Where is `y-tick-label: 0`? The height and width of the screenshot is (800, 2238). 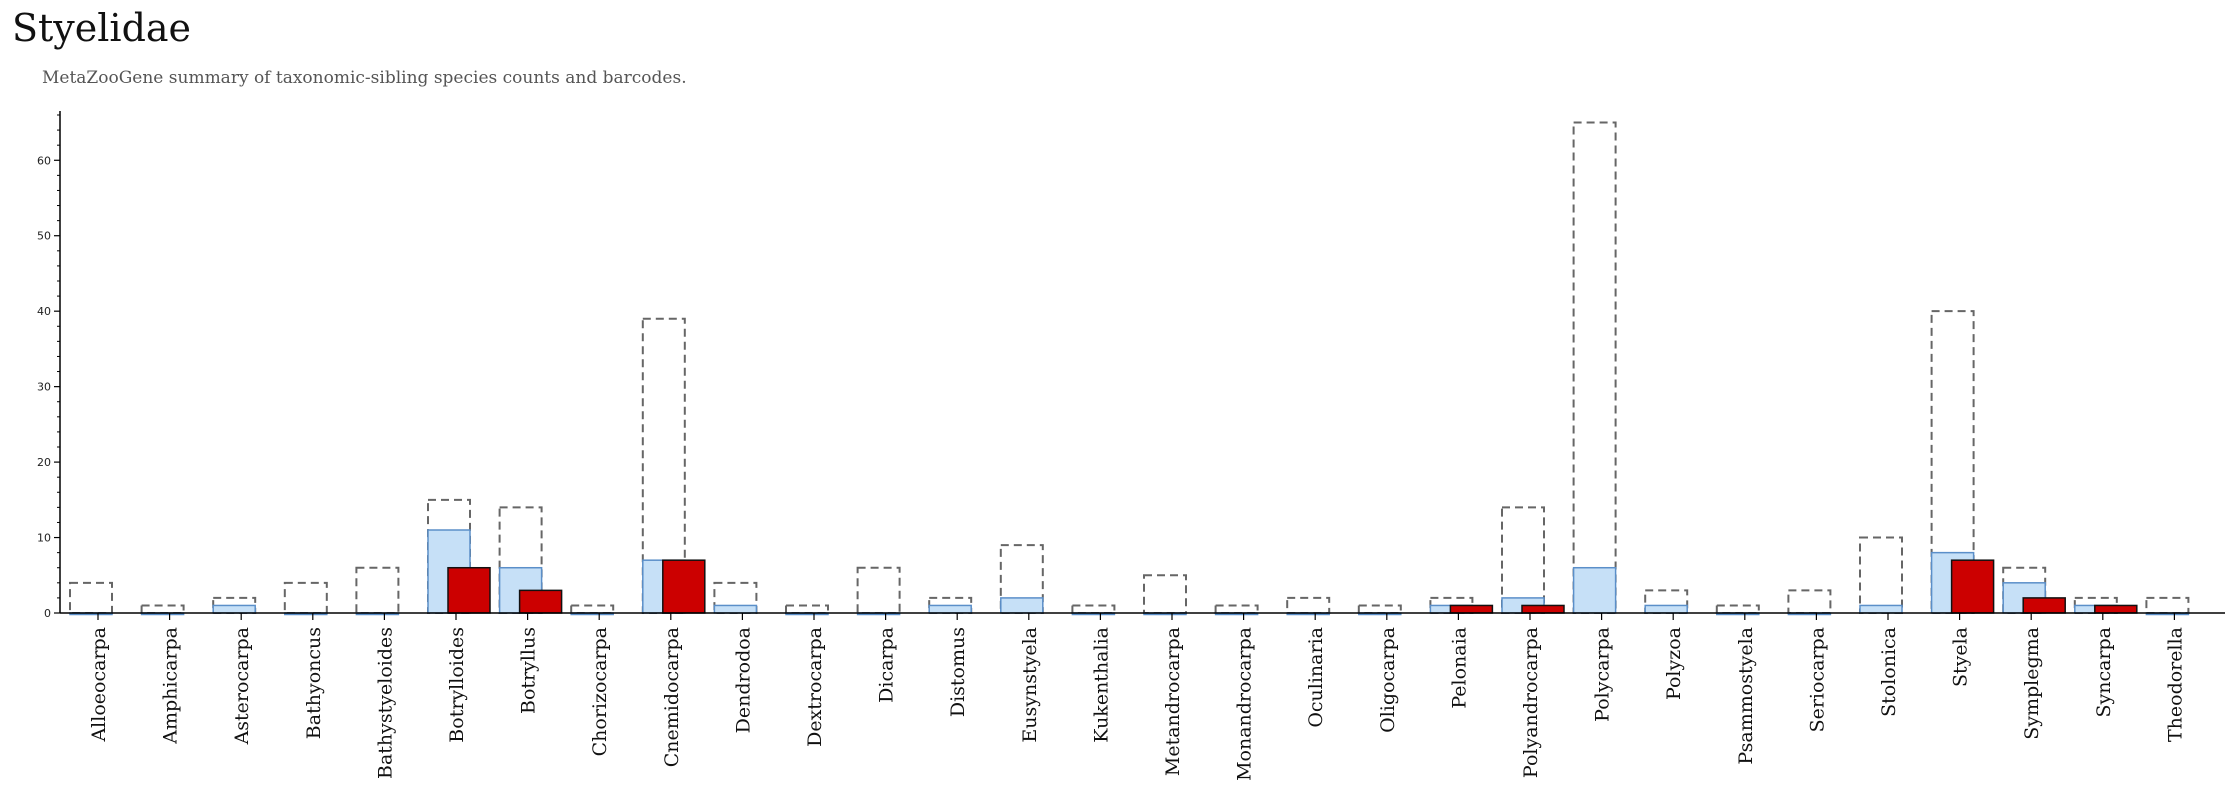 y-tick-label: 0 is located at coordinates (47, 613).